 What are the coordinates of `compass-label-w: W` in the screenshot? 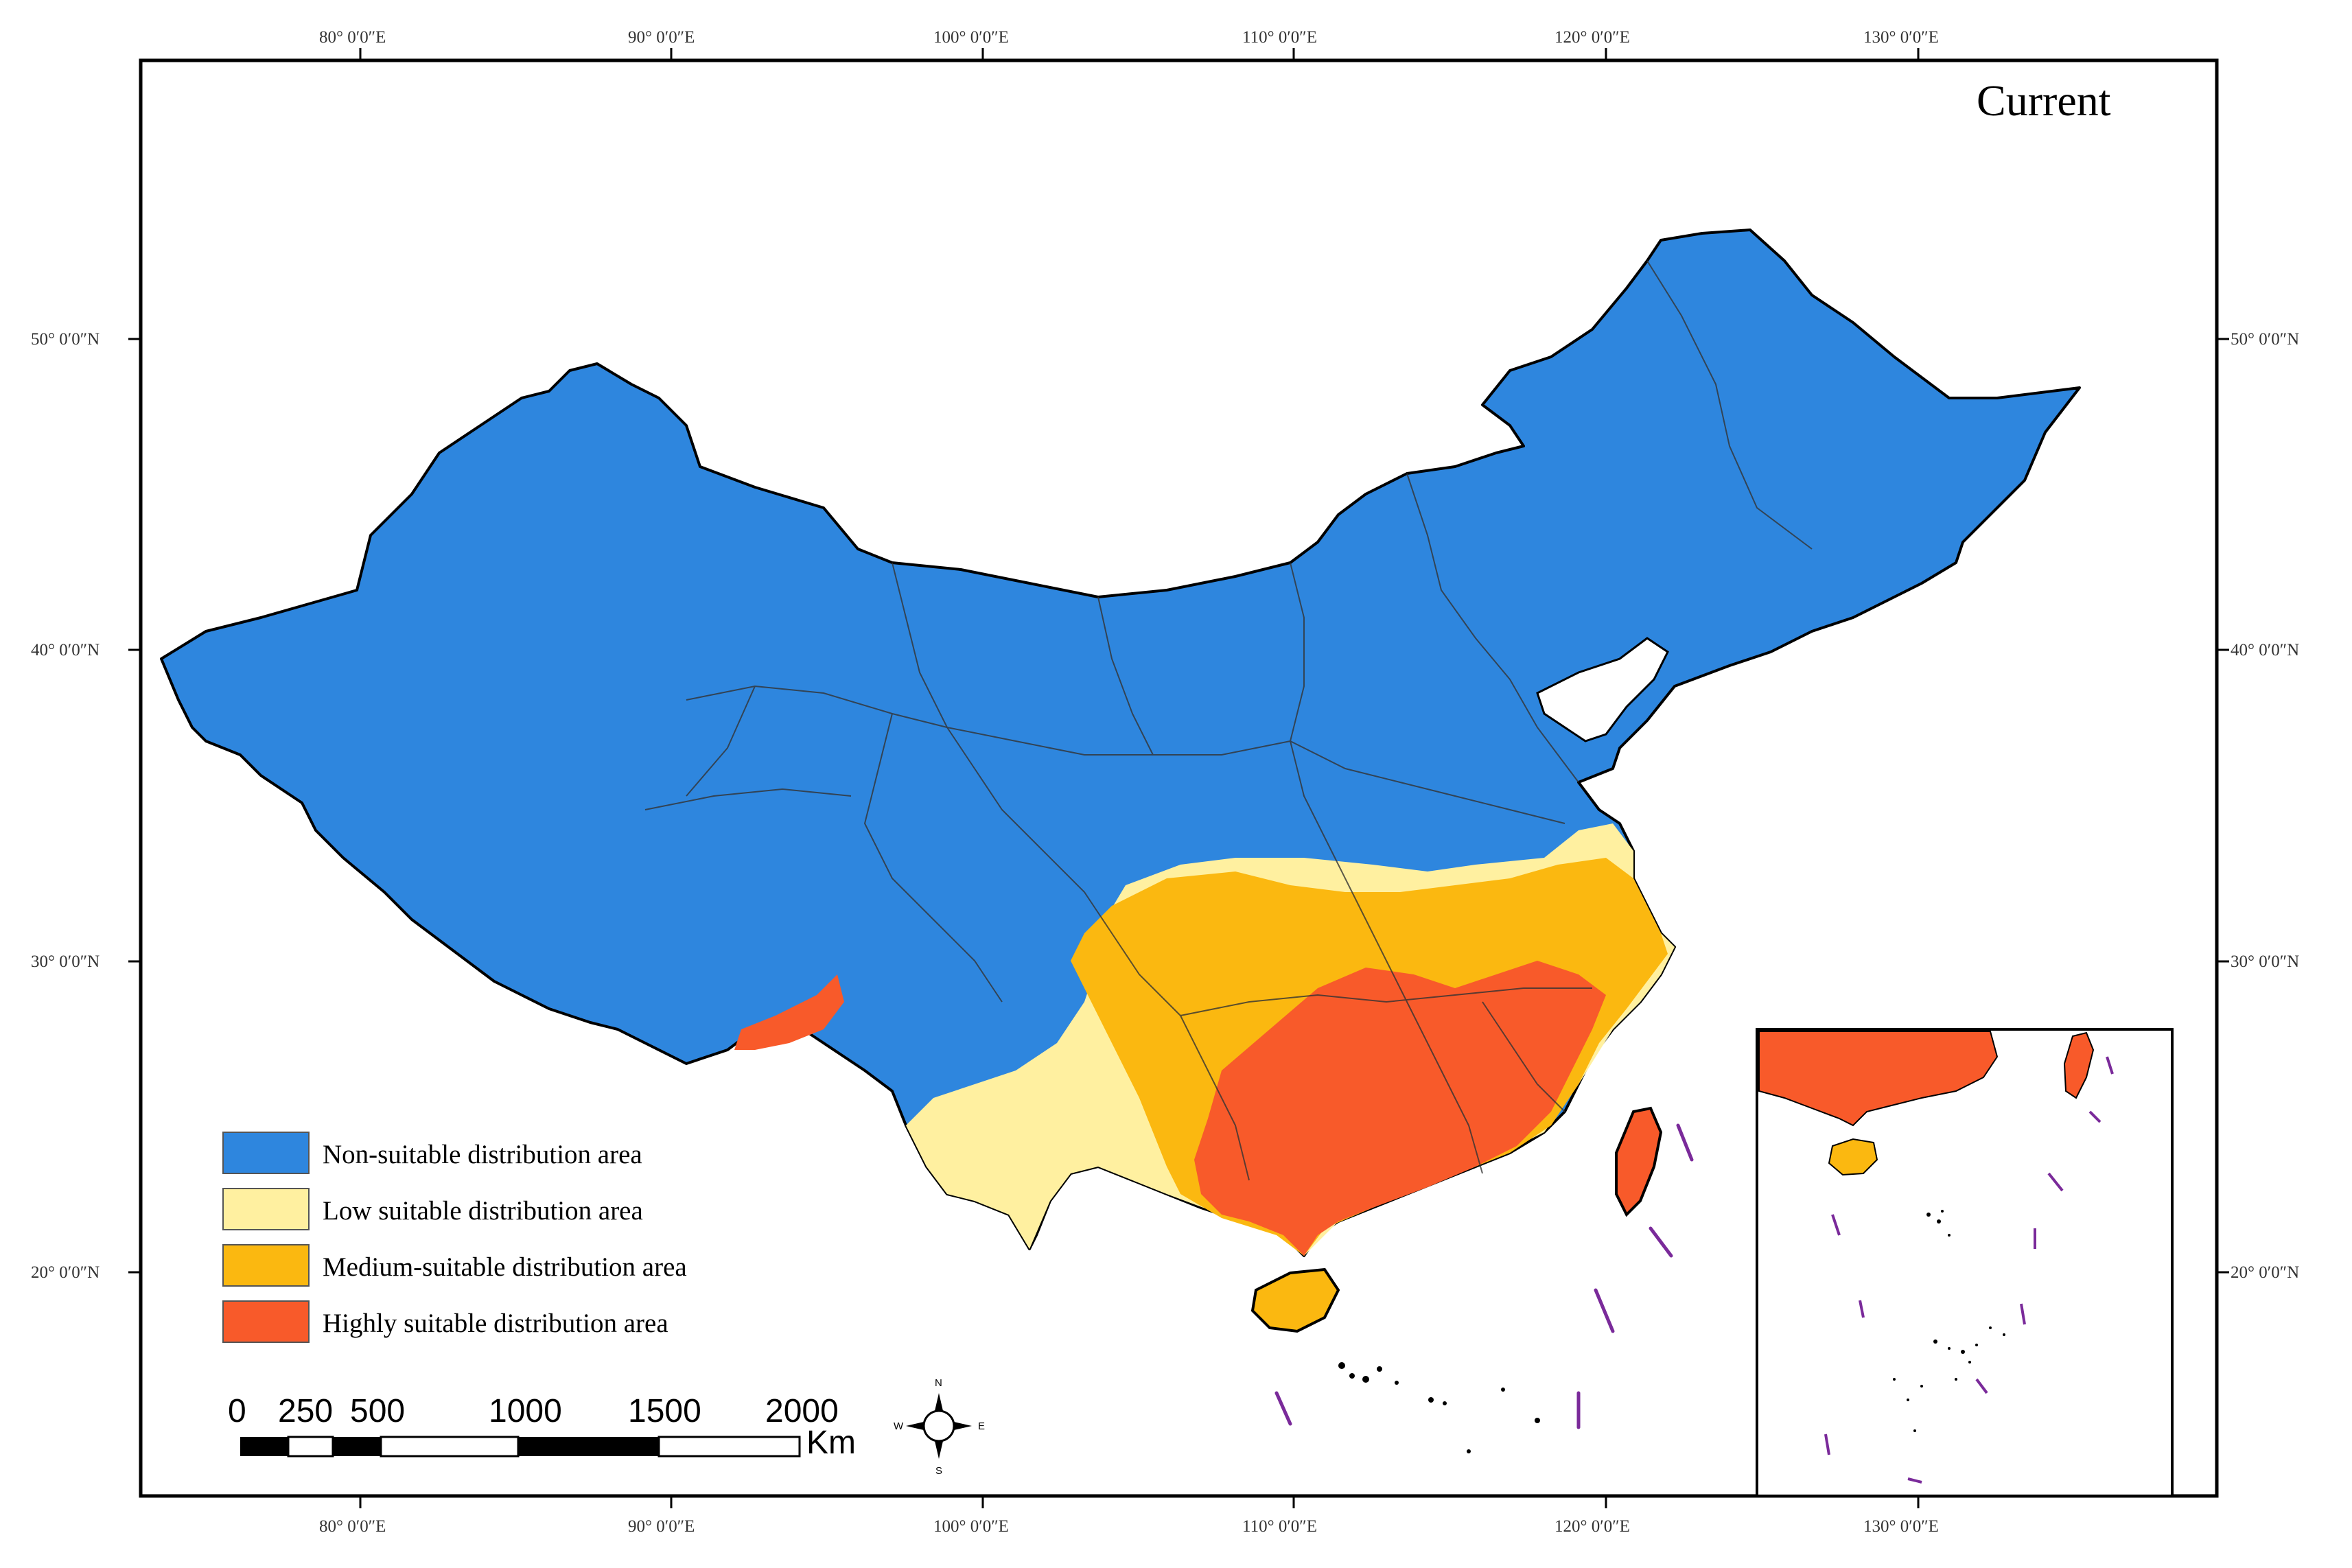 It's located at (899, 1426).